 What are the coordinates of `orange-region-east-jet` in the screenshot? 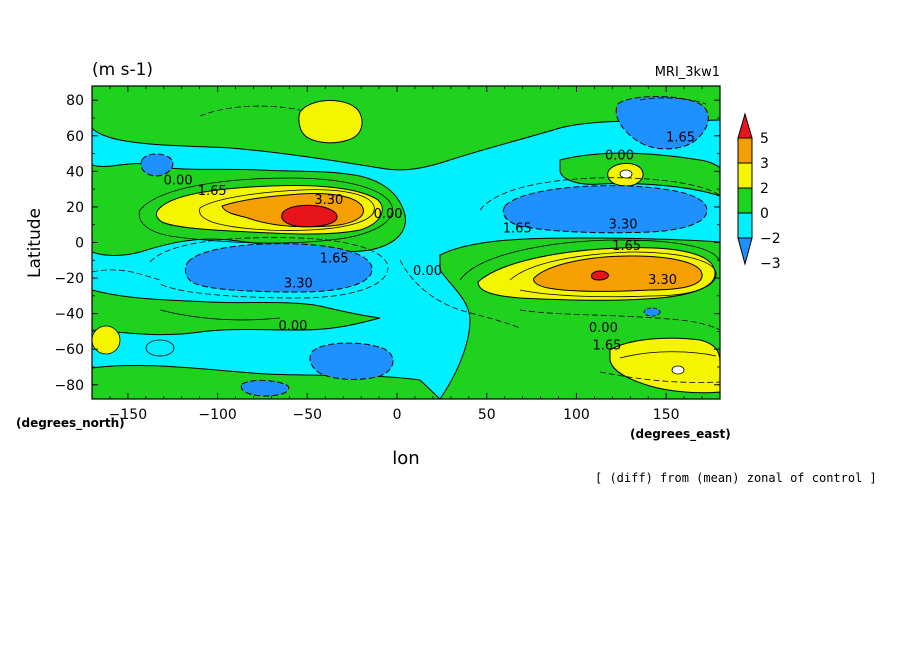 It's located at (618, 273).